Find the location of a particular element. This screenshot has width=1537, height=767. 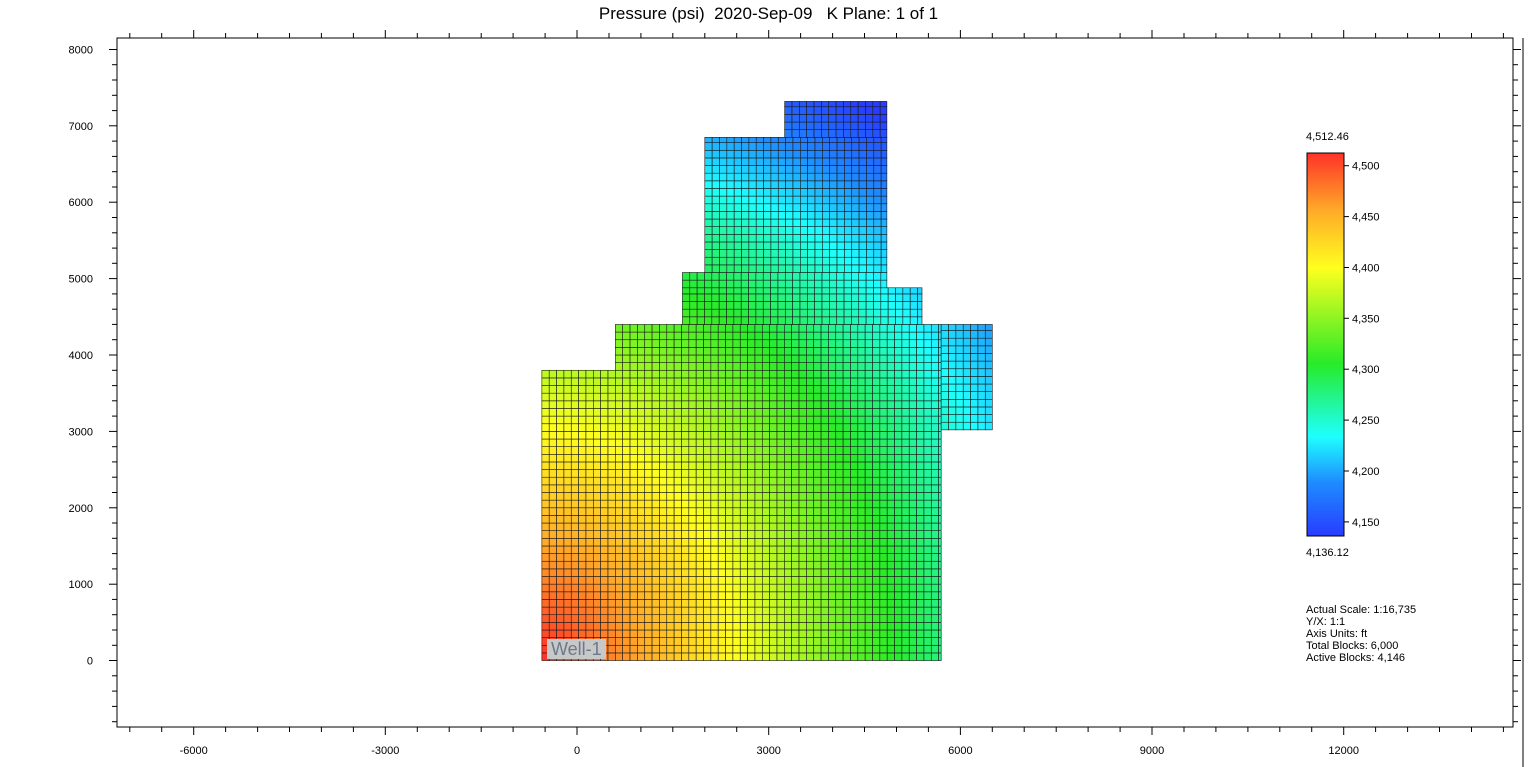

well-label: Well-1 is located at coordinates (576, 649).